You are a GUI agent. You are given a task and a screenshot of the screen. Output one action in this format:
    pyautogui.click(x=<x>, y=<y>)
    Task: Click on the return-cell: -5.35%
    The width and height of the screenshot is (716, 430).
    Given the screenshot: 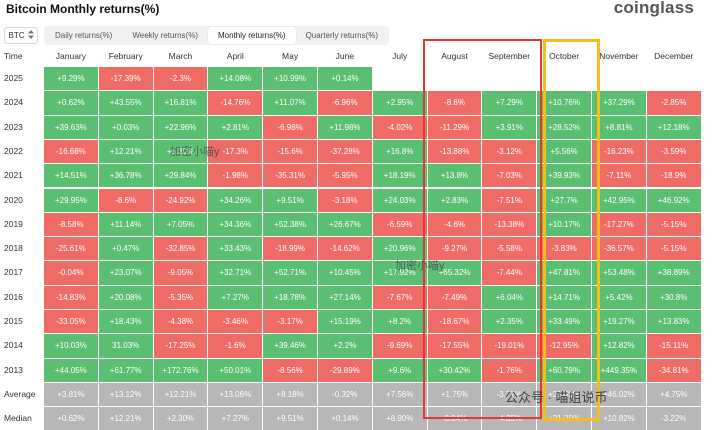 What is the action you would take?
    pyautogui.click(x=180, y=297)
    